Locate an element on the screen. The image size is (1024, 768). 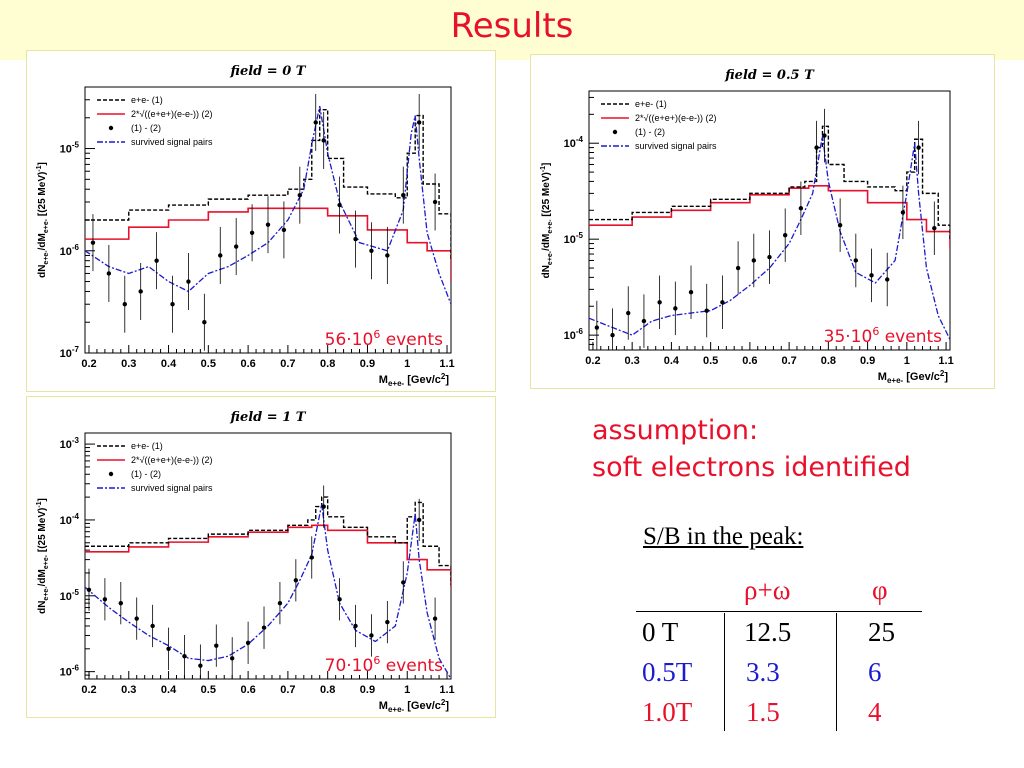
sb-heading: S/B in the peak: is located at coordinates (723, 536).